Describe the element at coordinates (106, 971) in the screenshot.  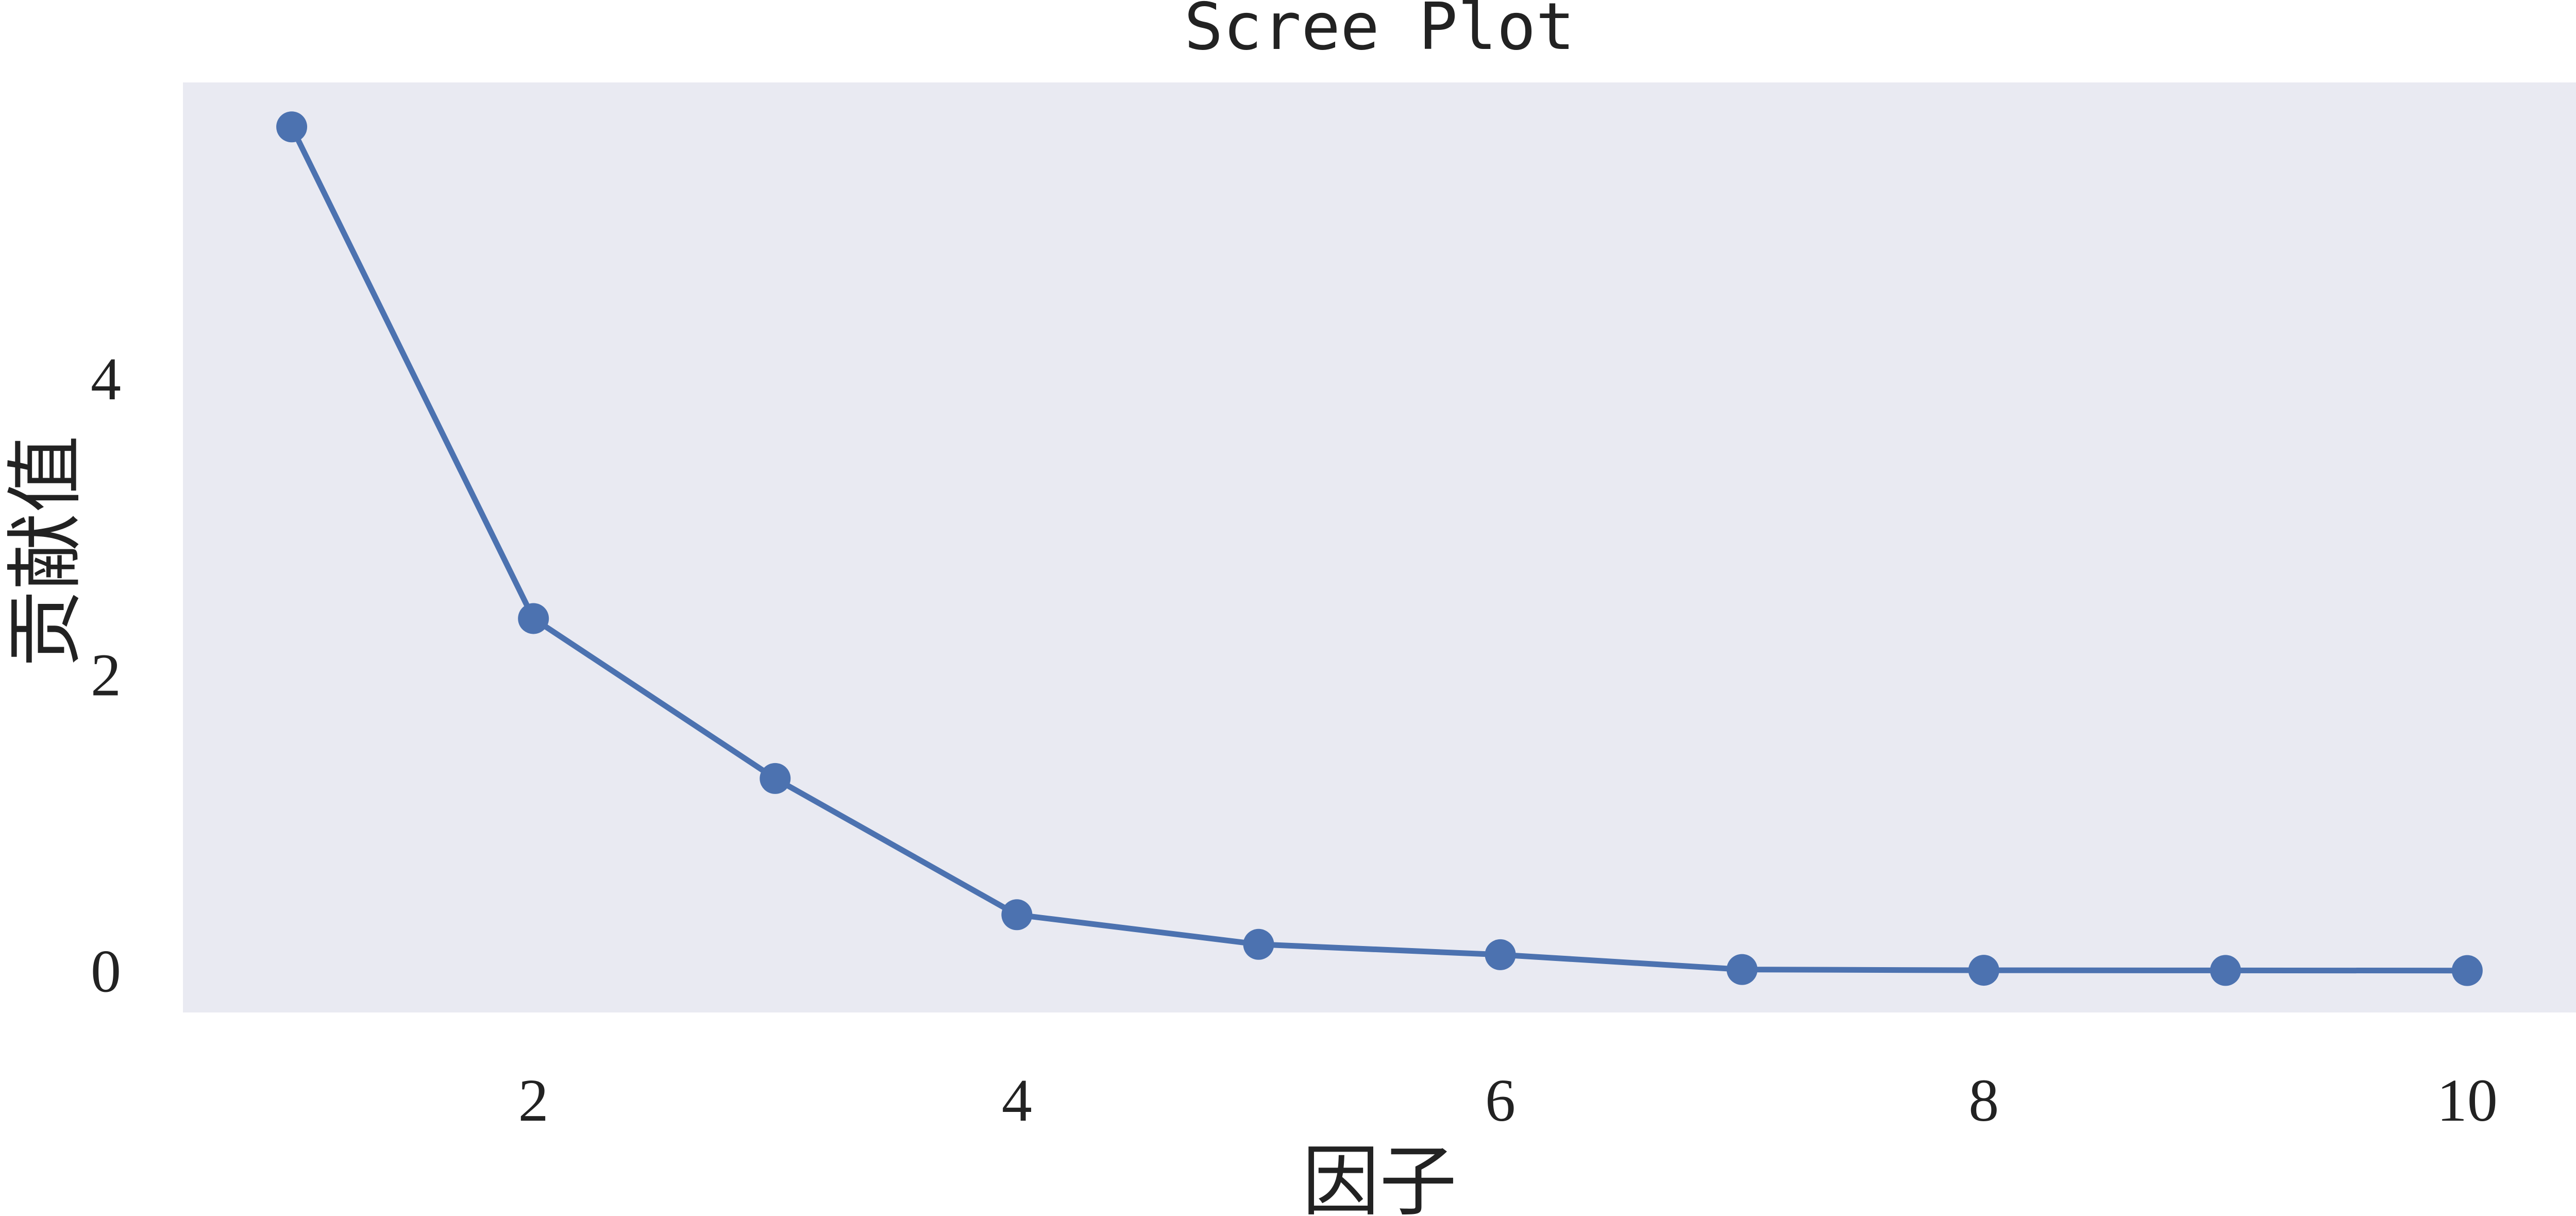
I see `y-tick-label: 0` at that location.